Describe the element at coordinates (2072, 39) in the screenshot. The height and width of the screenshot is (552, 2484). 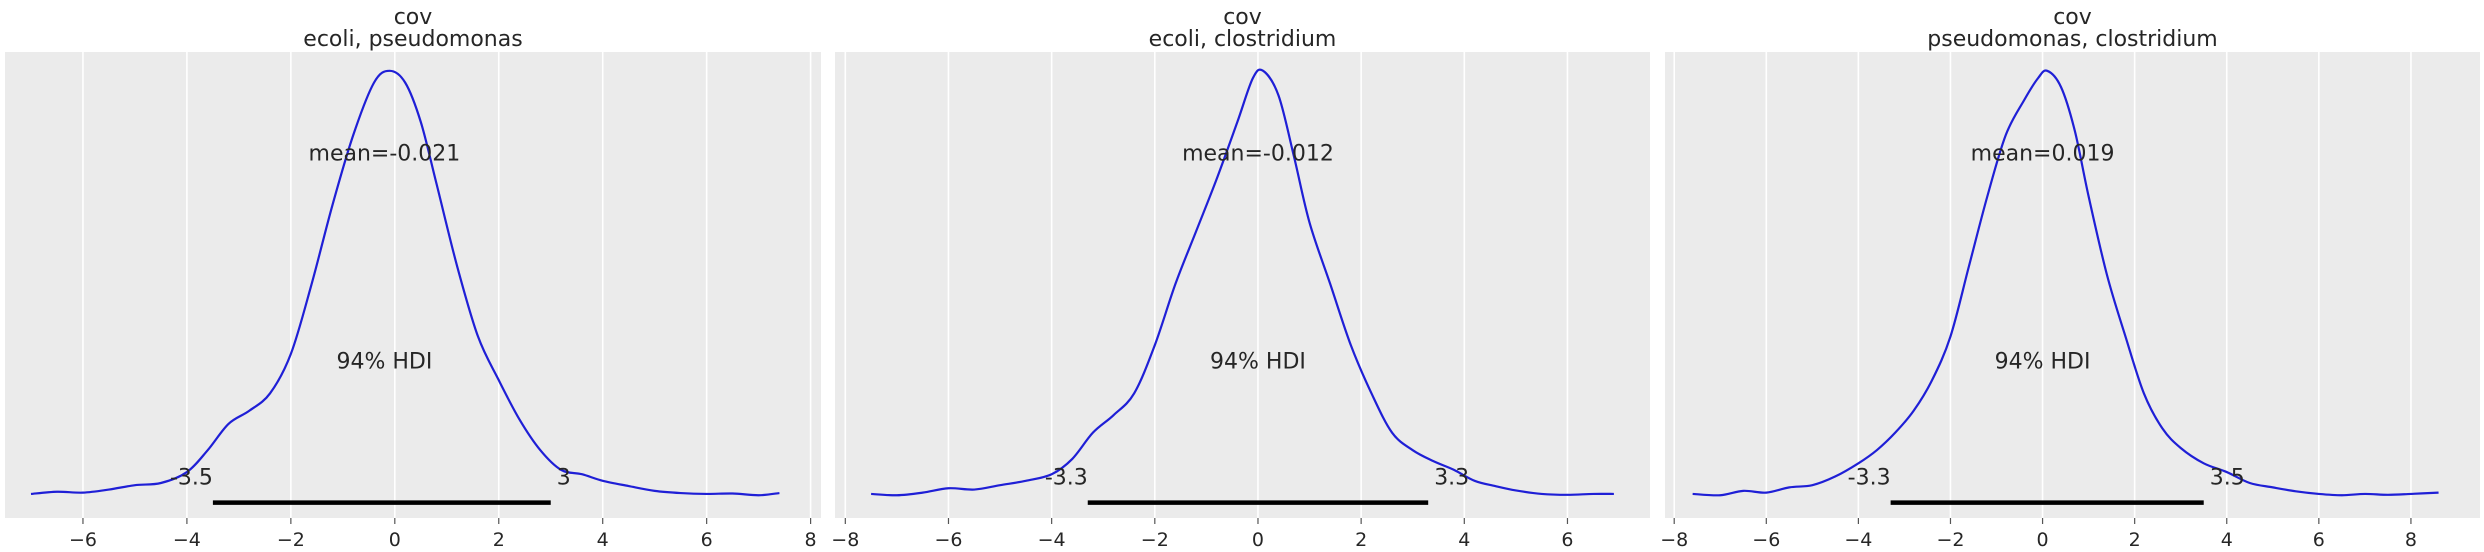
I see `panel-subtitle: pseudomonas, clostridium` at that location.